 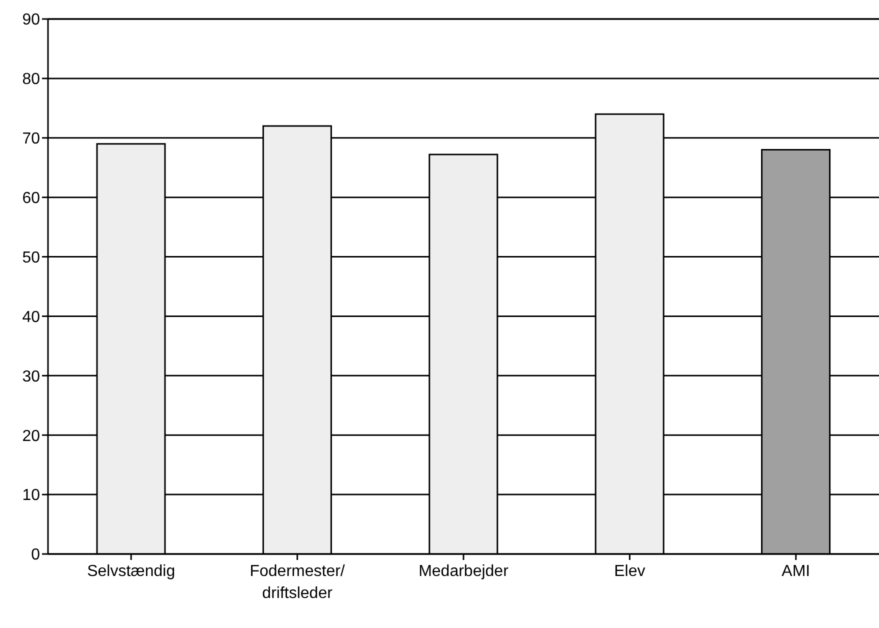 I want to click on x-tick-label: Medarbejder, so click(x=464, y=571).